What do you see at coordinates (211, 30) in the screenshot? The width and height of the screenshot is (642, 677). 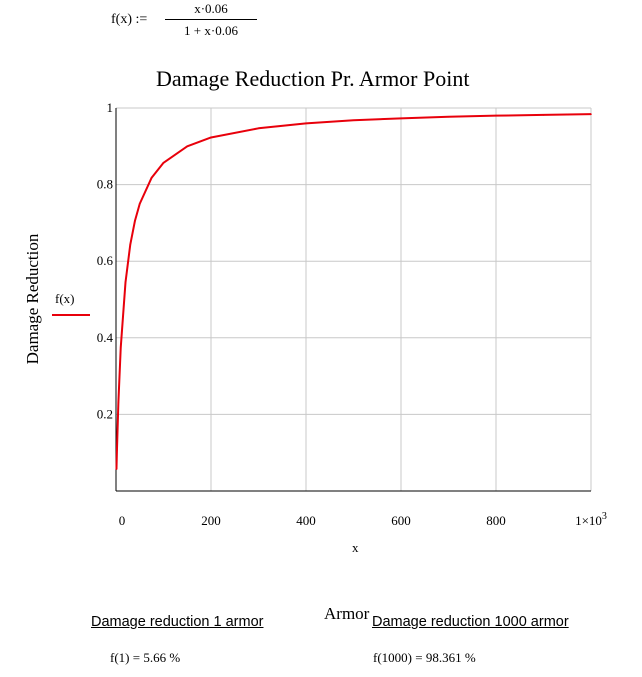 I see `formula-denominator: 1 + x·0.06` at bounding box center [211, 30].